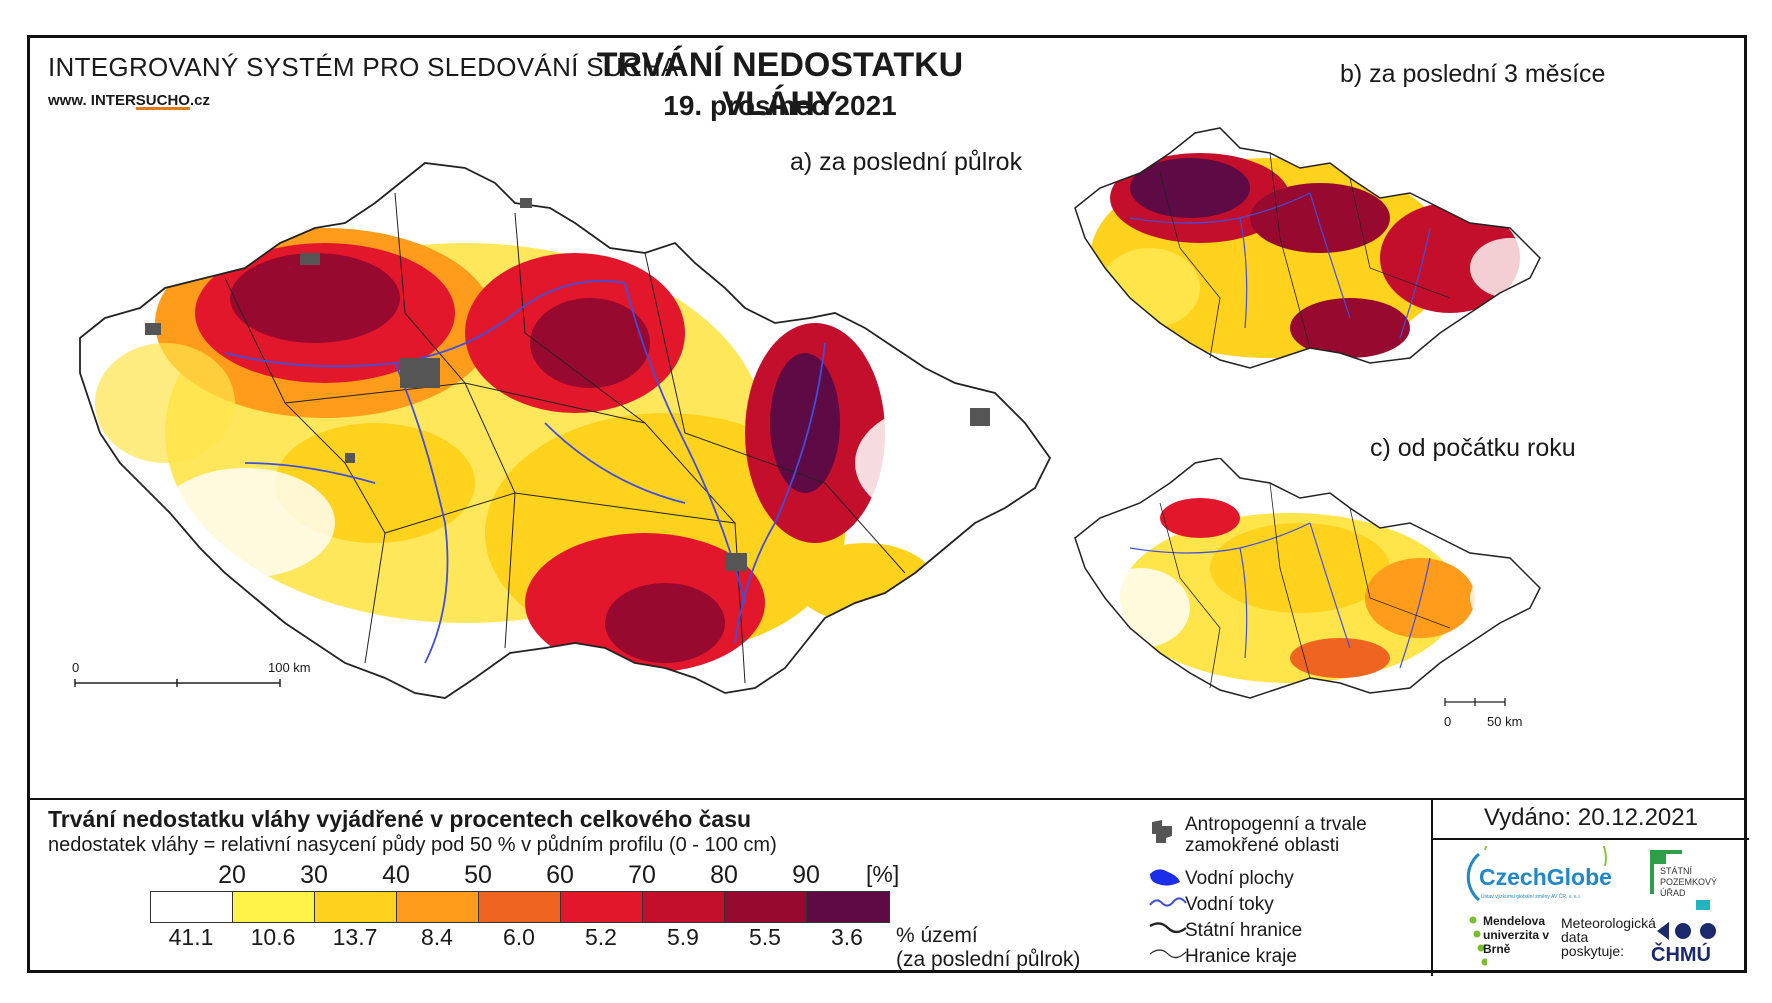  I want to click on legend-rivers-label: Vodní toky, so click(1229, 904).